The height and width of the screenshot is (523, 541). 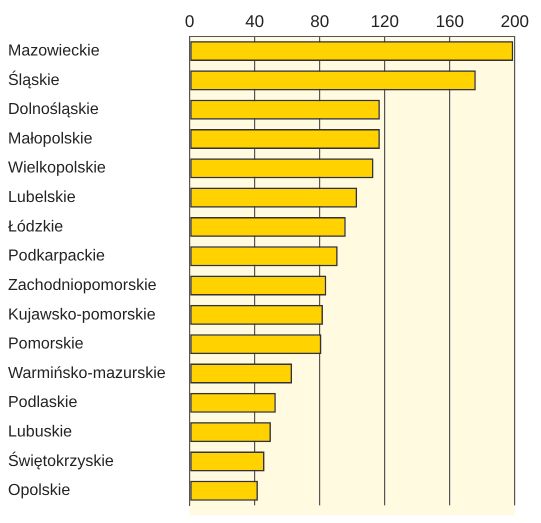 I want to click on y-tick-label: Podlaskie, so click(x=43, y=403).